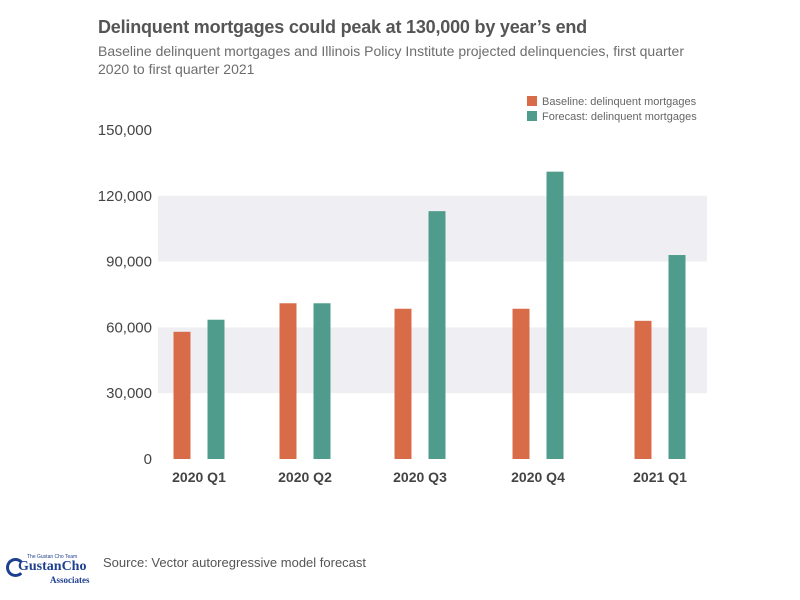 The image size is (800, 600). What do you see at coordinates (538, 477) in the screenshot?
I see `x-tick-label: 2020 Q4` at bounding box center [538, 477].